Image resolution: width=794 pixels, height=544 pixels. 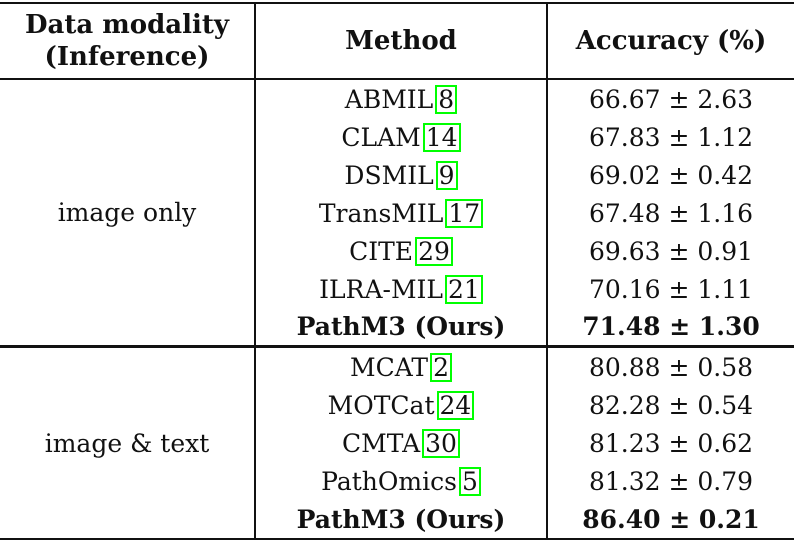 What do you see at coordinates (671, 405) in the screenshot?
I see `accuracy-cell: 82.28 ± 0.54` at bounding box center [671, 405].